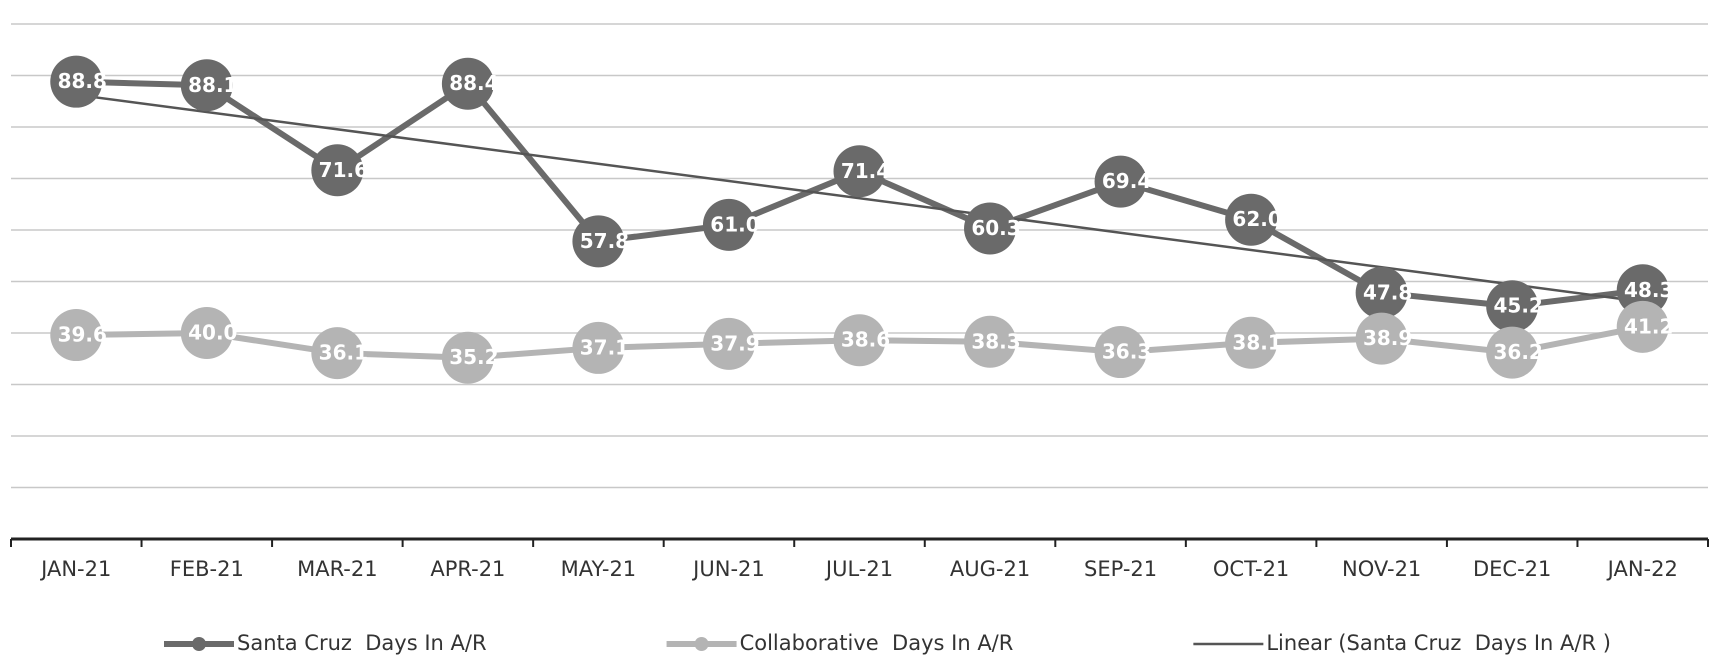  What do you see at coordinates (473, 83) in the screenshot?
I see `value-label: 88.4` at bounding box center [473, 83].